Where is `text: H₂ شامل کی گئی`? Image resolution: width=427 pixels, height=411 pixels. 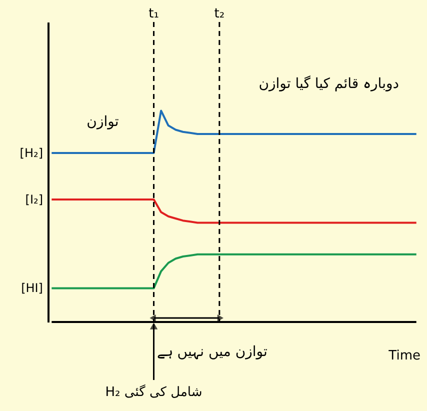
text: H₂ شامل کی گئی is located at coordinates (153, 392).